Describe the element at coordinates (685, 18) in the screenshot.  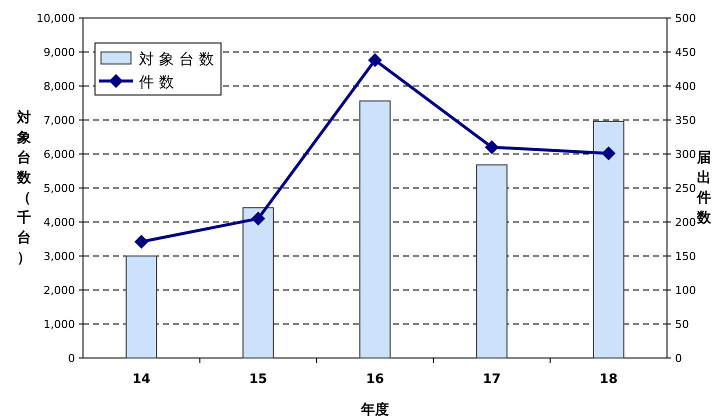
I see `y2-tick-label: 500` at that location.